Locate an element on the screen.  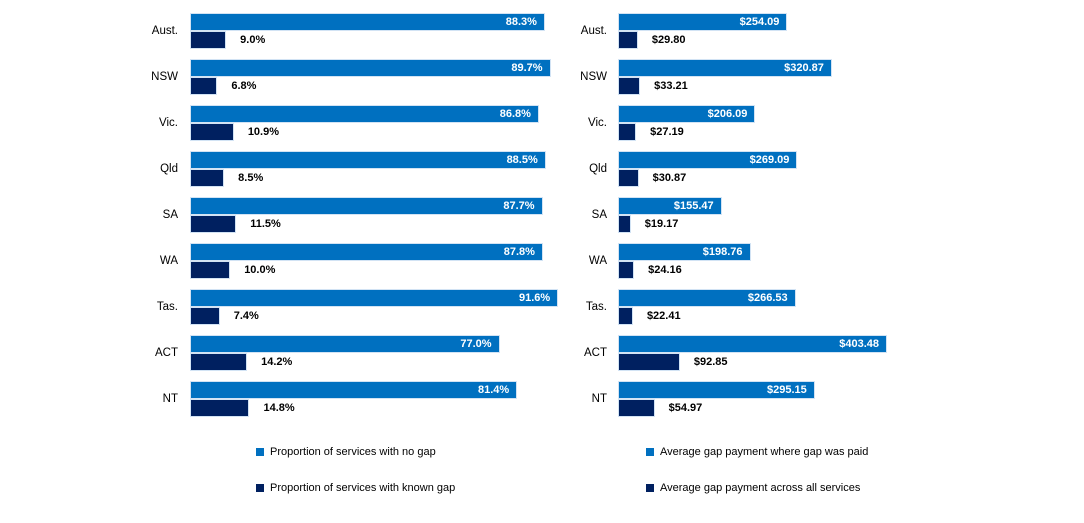
bar-primary: $155.47 is located at coordinates (670, 206).